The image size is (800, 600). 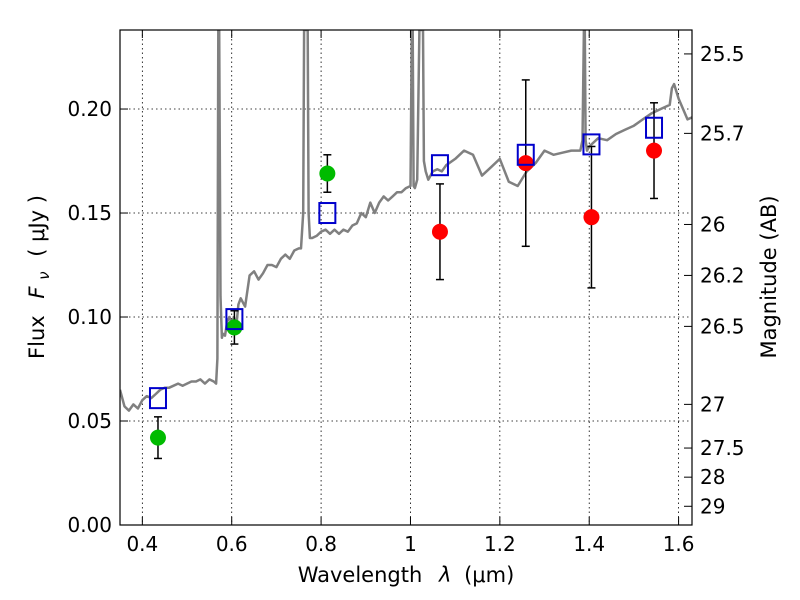 I want to click on x-axis-label-text: Wavelength, so click(x=360, y=575).